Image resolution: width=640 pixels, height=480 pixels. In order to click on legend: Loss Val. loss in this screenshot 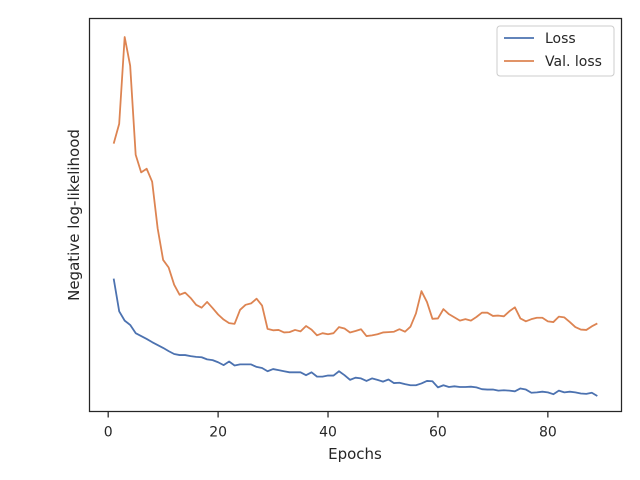, I will do `click(555, 51)`.